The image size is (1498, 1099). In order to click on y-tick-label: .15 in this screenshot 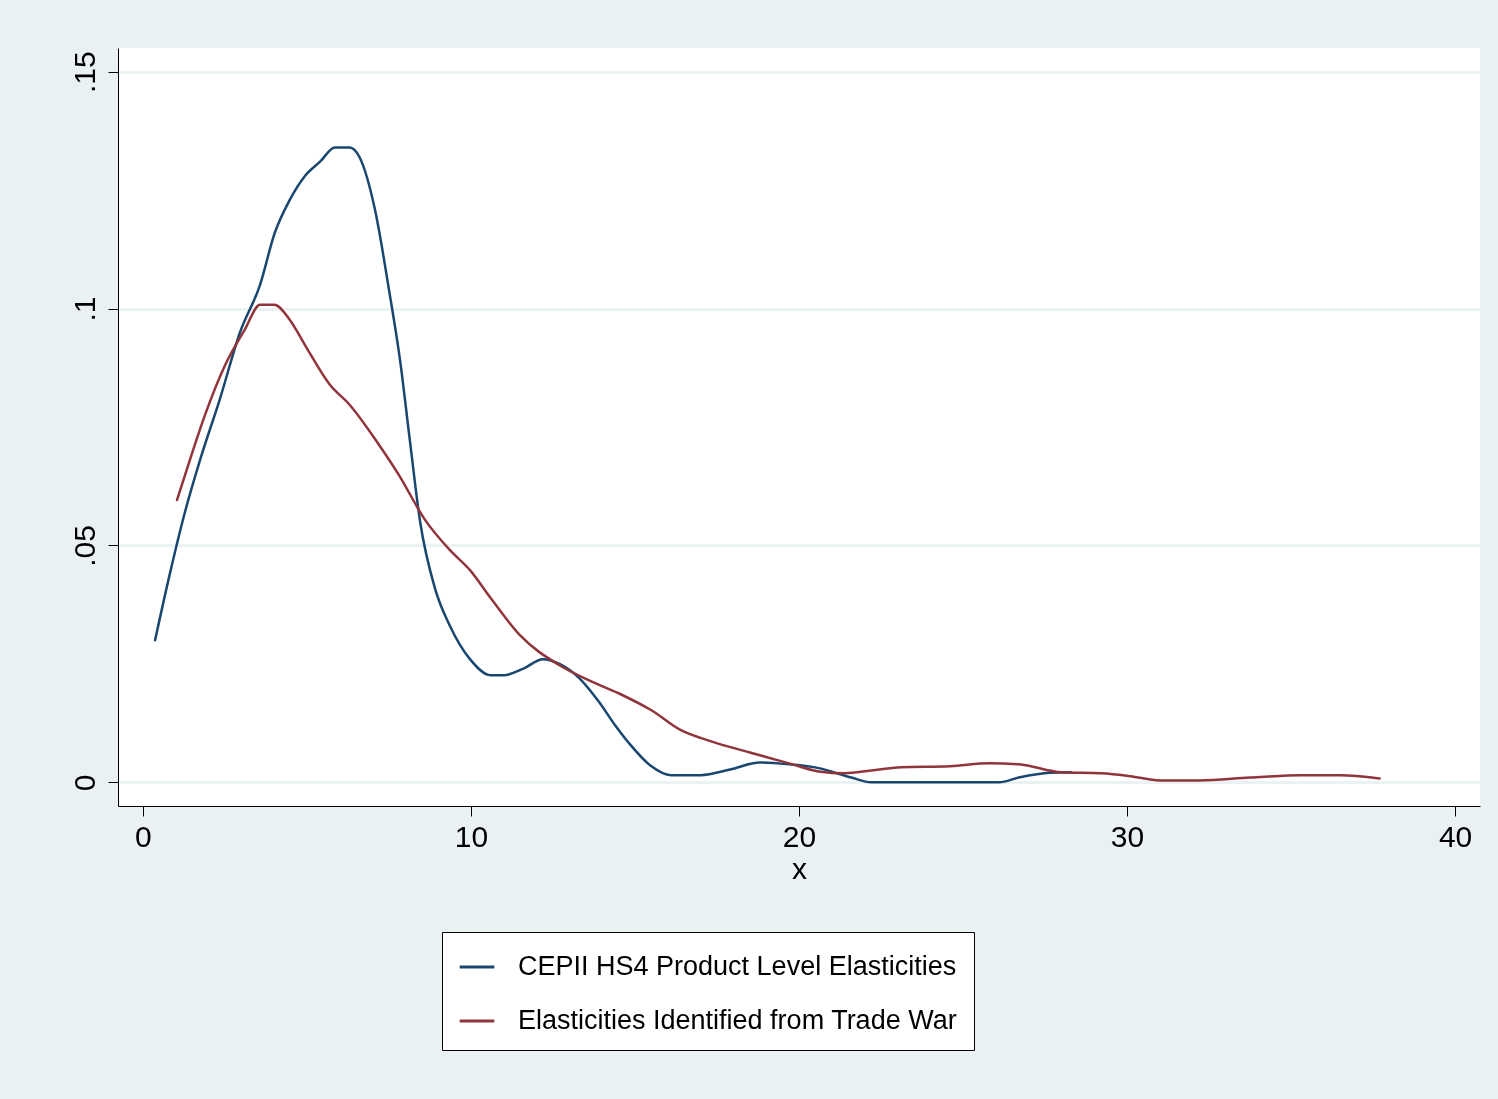, I will do `click(84, 72)`.